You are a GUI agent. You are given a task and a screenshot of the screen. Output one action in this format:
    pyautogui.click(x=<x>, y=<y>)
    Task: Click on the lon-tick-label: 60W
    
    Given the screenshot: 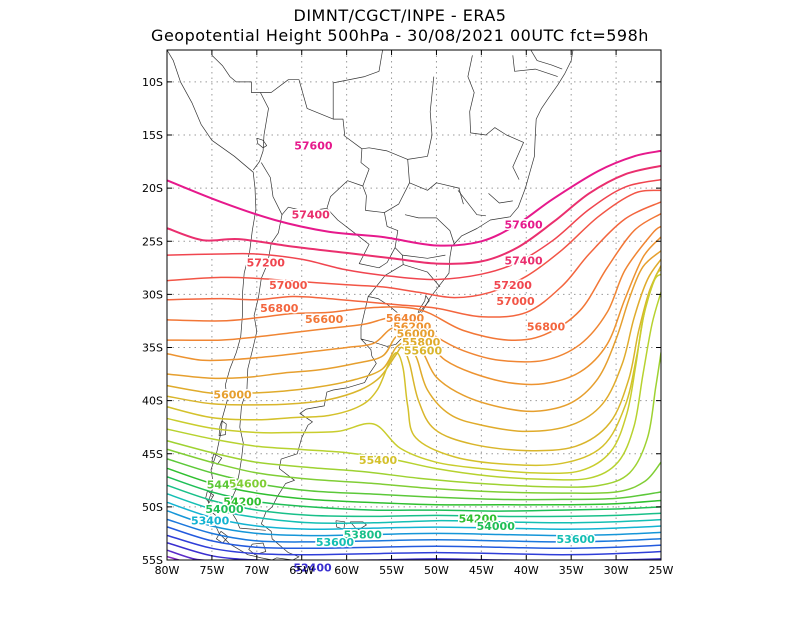 What is the action you would take?
    pyautogui.click(x=346, y=570)
    